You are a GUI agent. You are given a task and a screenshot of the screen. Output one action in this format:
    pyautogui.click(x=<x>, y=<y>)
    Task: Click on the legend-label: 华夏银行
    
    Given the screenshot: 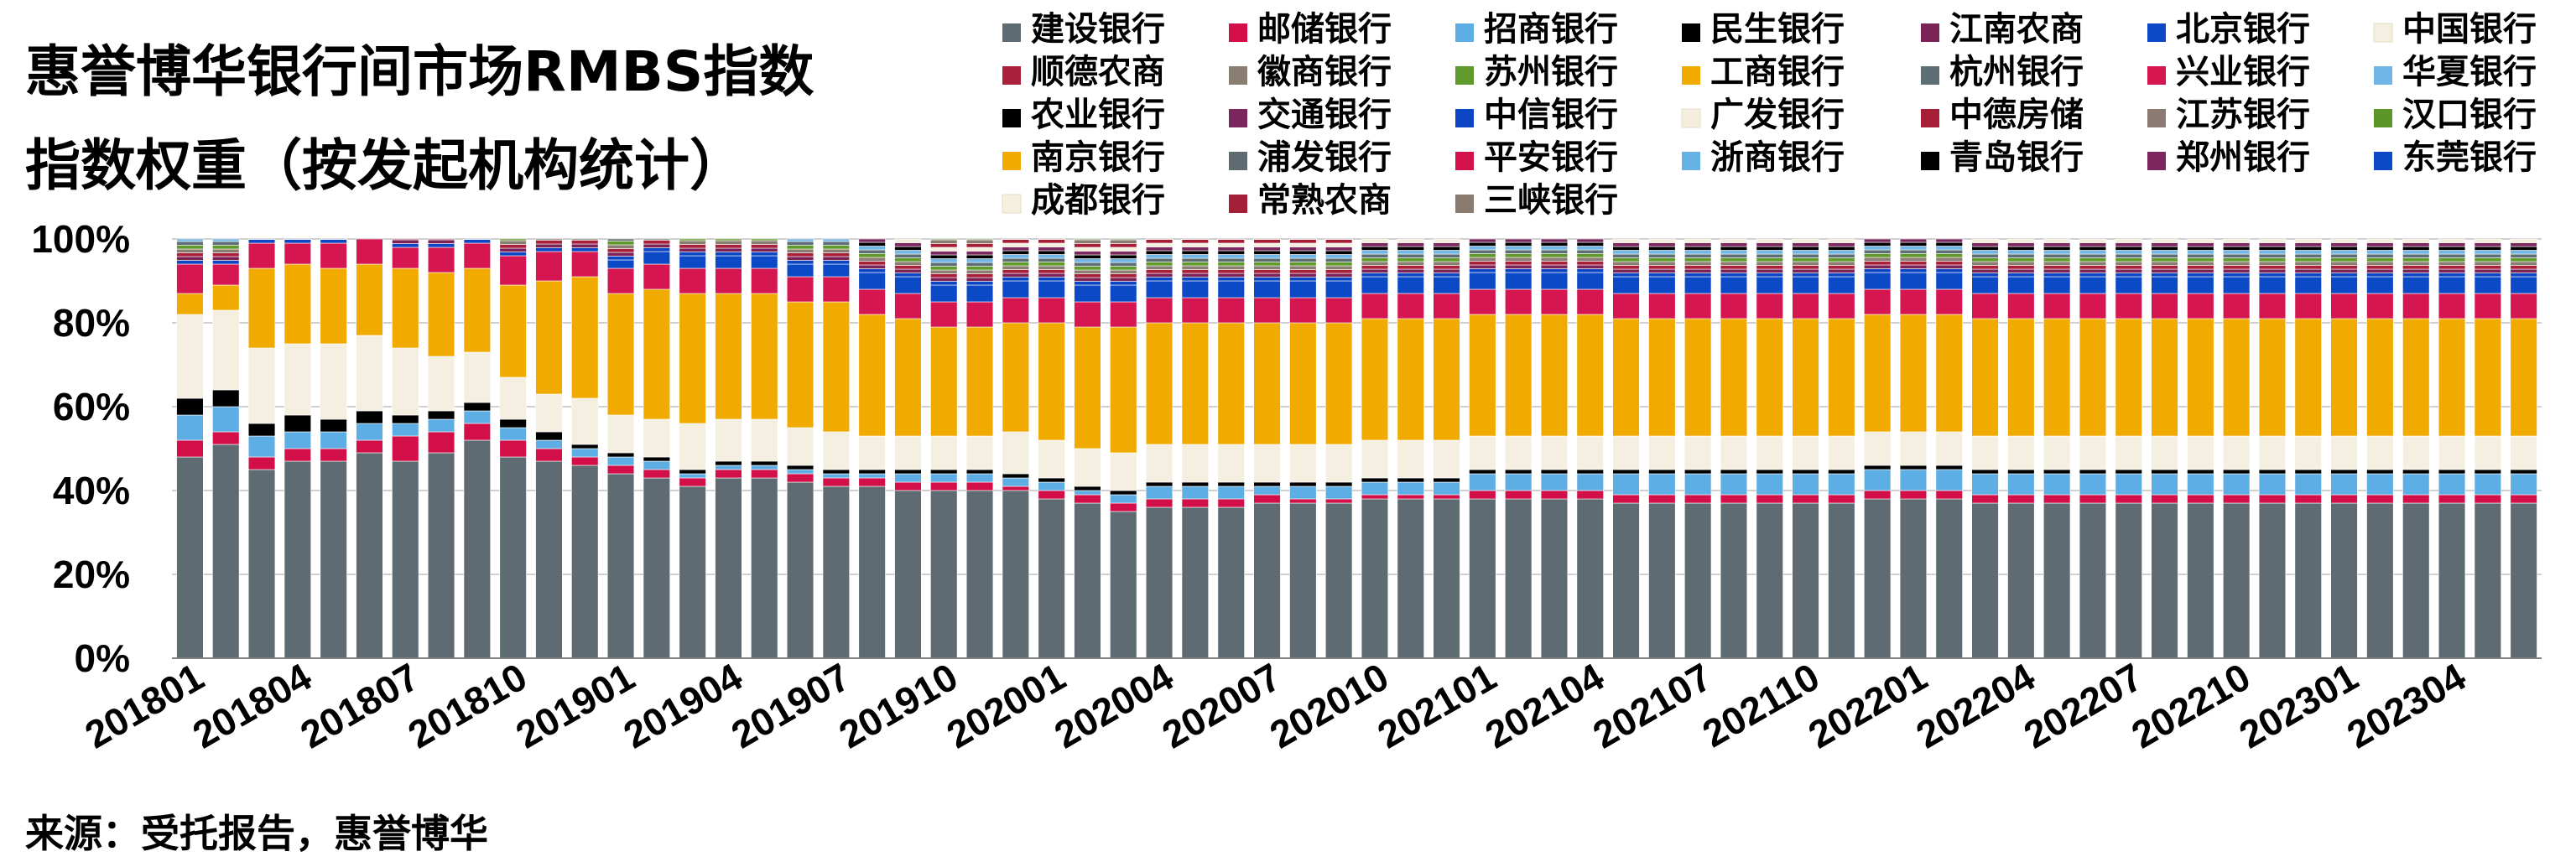 What is the action you would take?
    pyautogui.click(x=2469, y=72)
    